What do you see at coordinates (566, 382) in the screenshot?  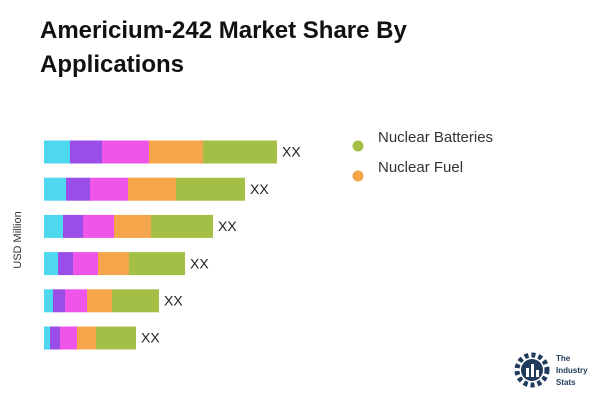 I see `logo-text: Stats` at bounding box center [566, 382].